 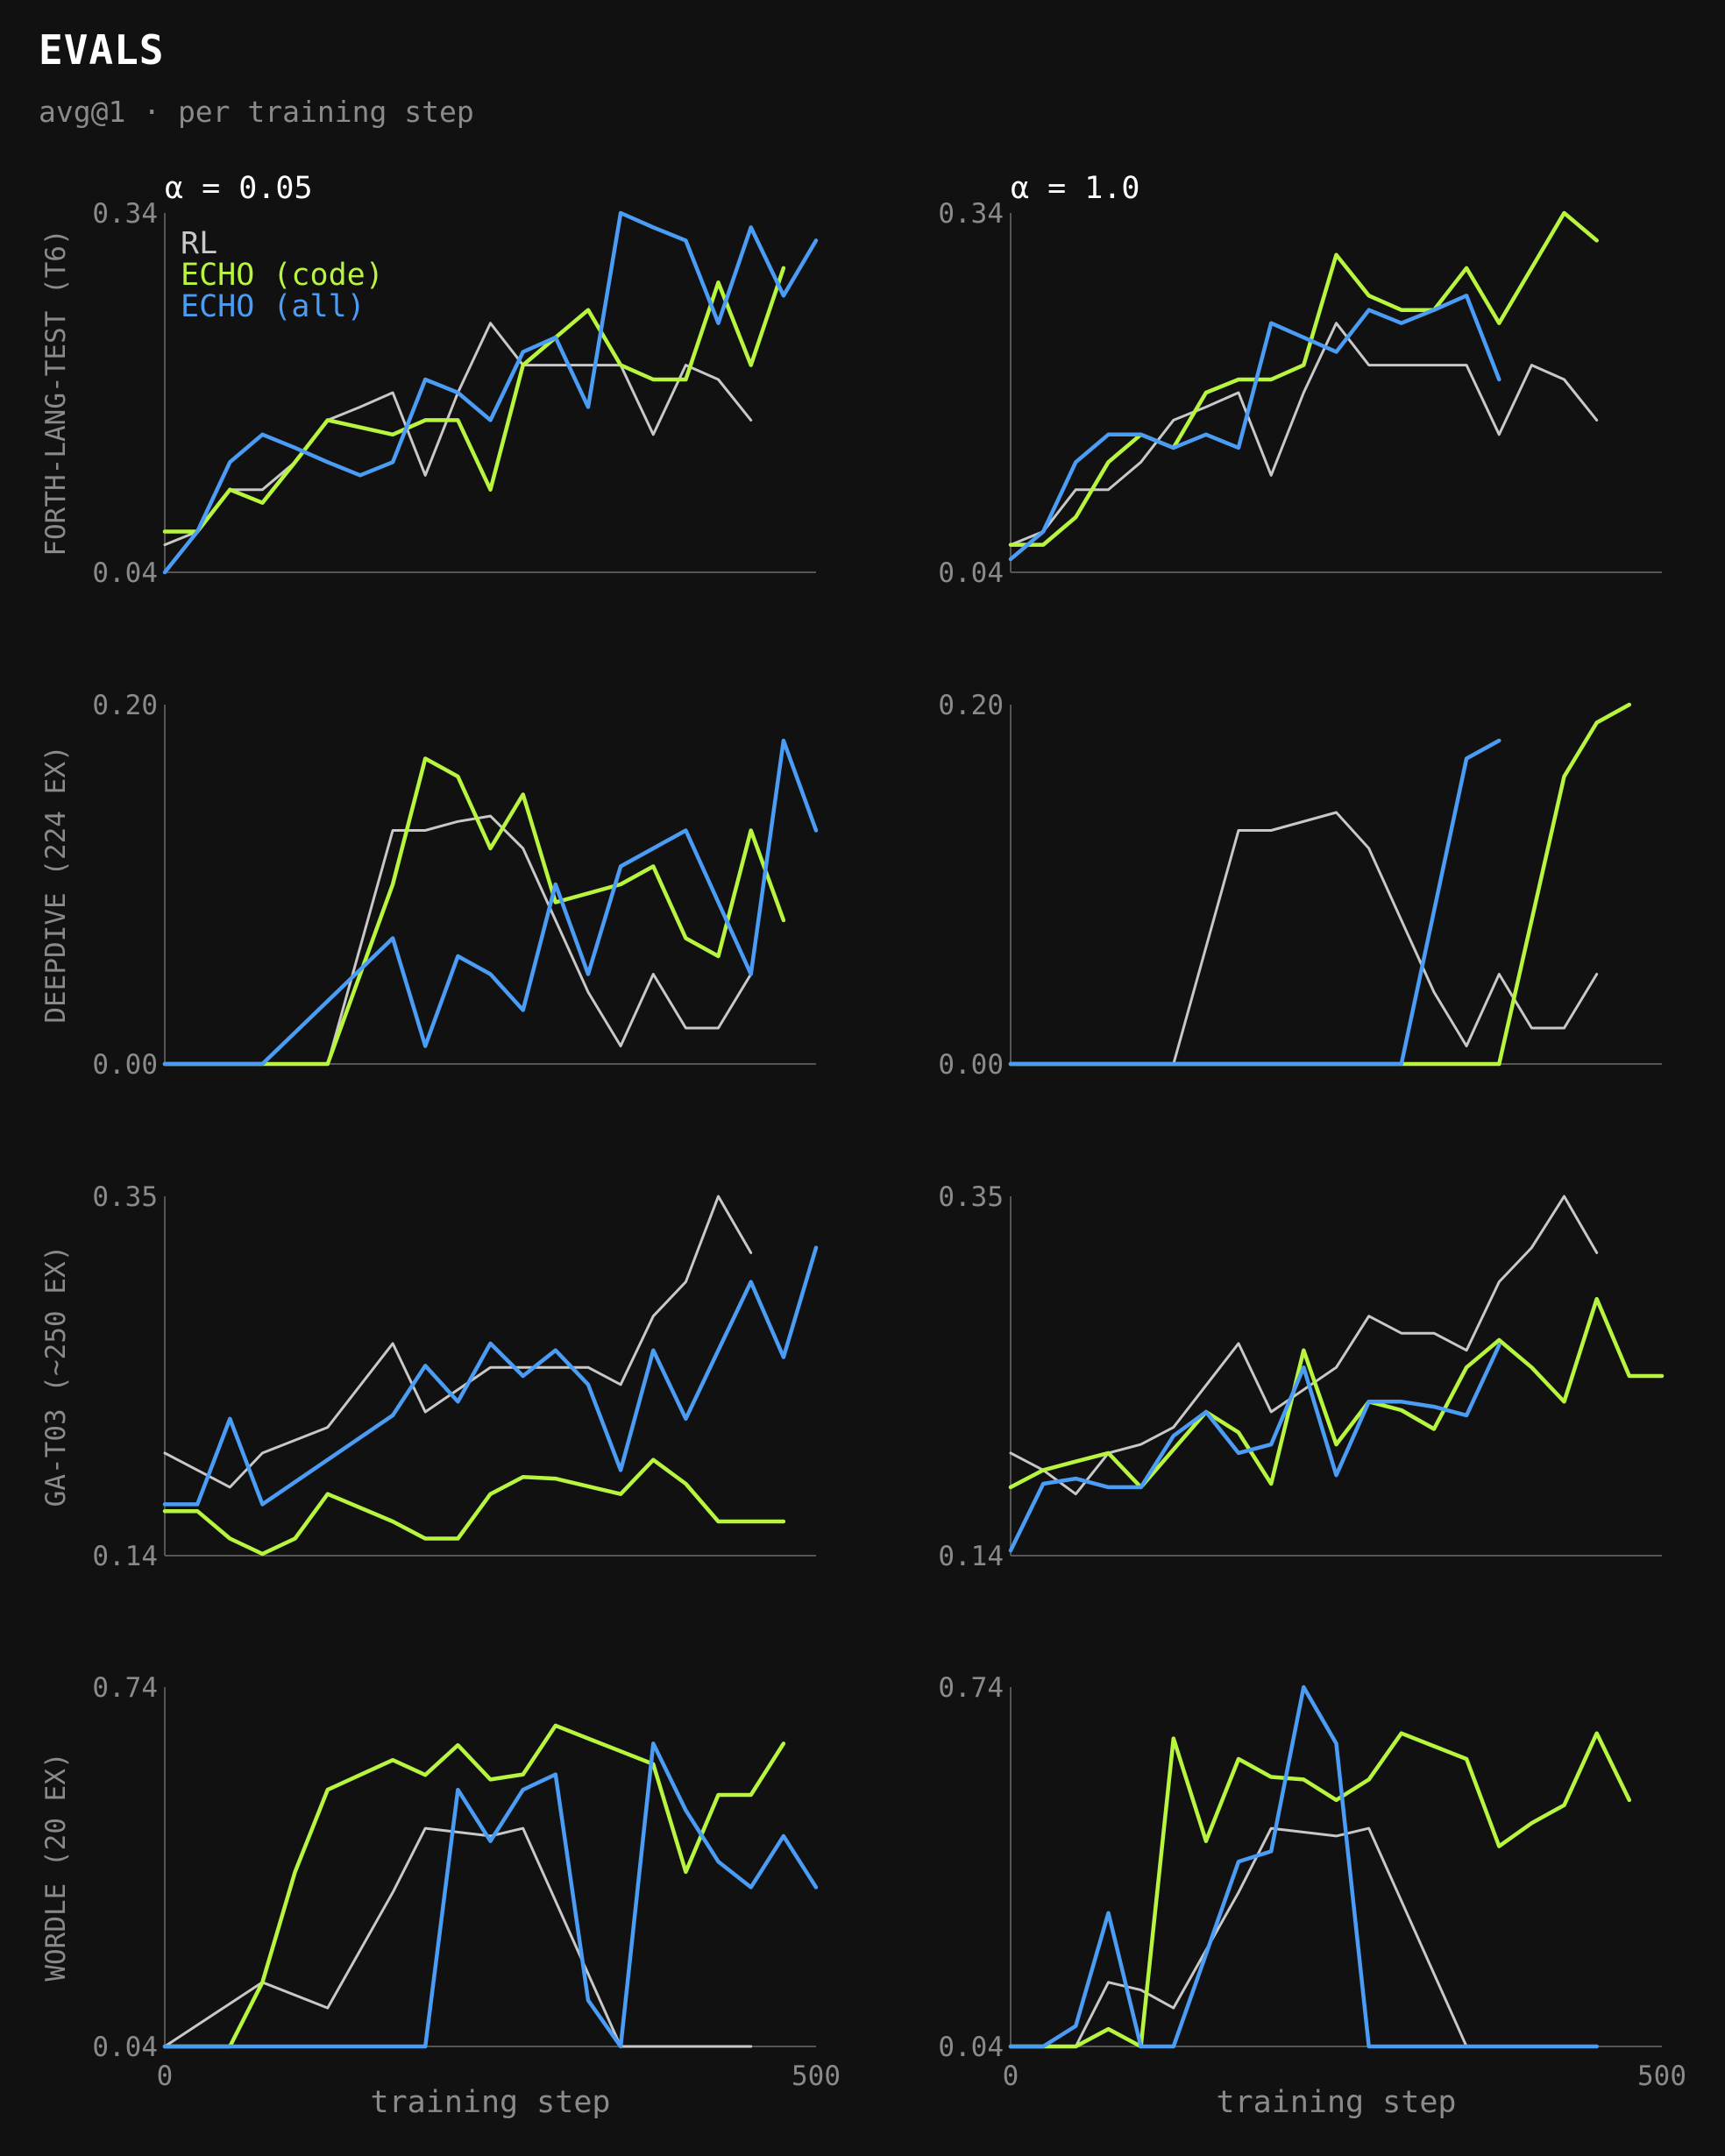 I want to click on chart-panel-5: 0.35 0.14 GA-T03 (~250 EX), so click(x=429, y=1376).